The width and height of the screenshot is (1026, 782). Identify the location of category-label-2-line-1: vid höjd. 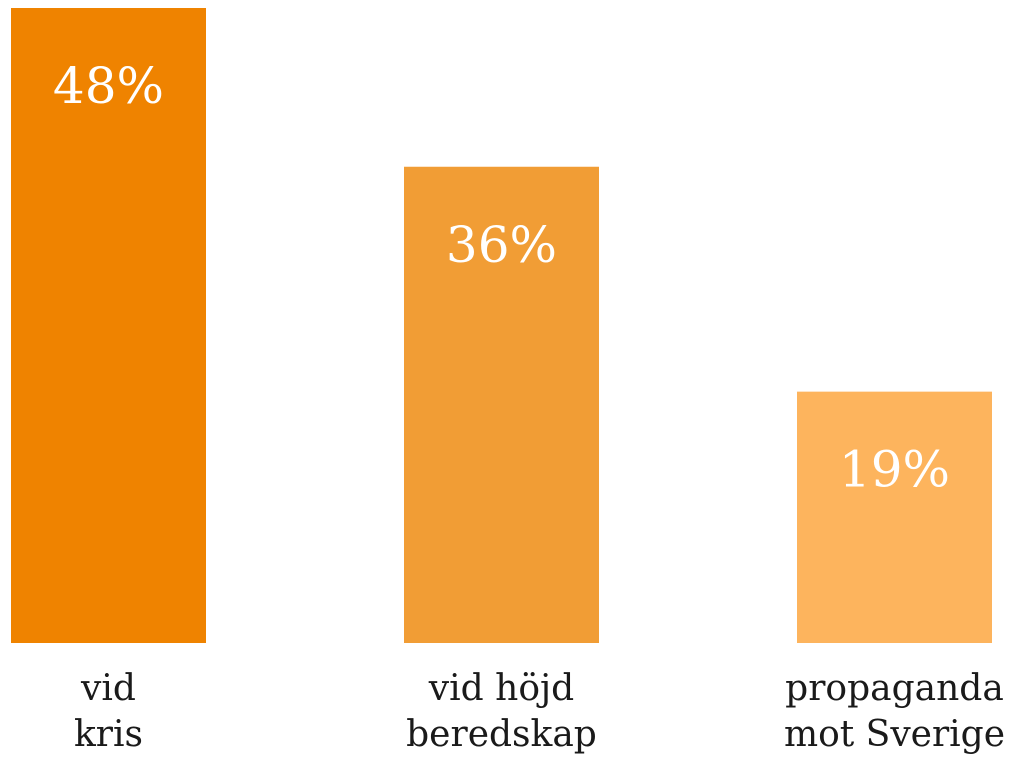
(501, 688).